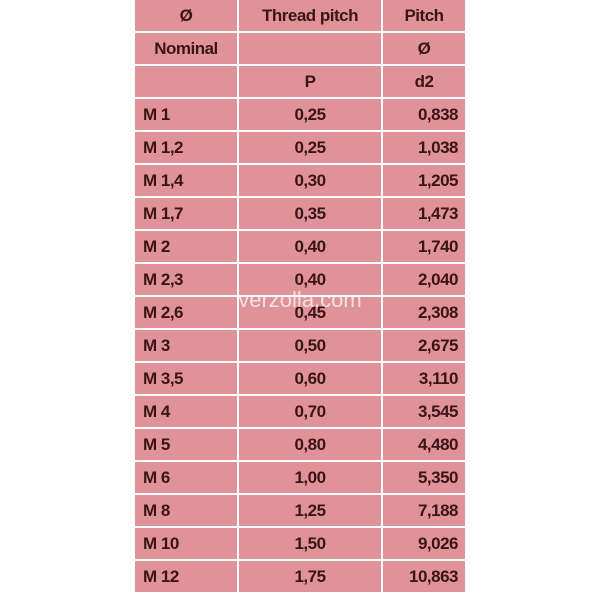  Describe the element at coordinates (310, 444) in the screenshot. I see `table-cell: 0,80` at that location.